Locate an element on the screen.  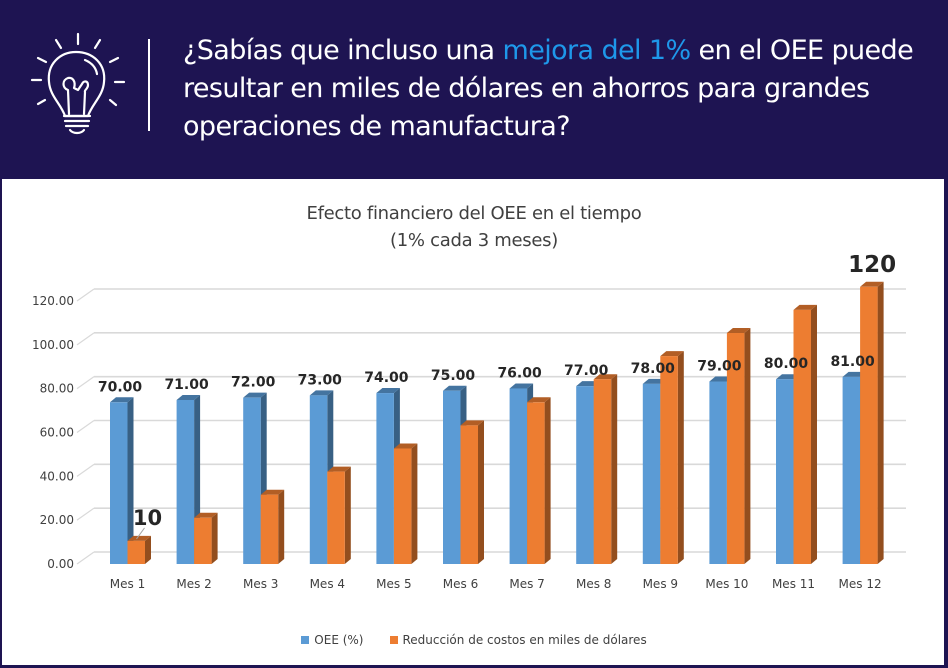
data-label-oee: 81.00 is located at coordinates (852, 362).